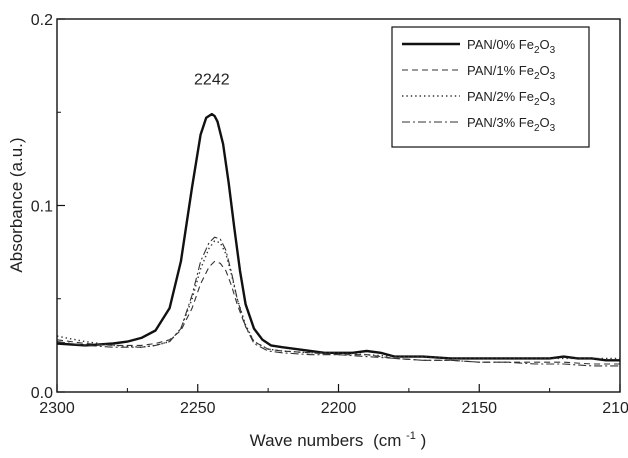 This screenshot has height=458, width=628. What do you see at coordinates (511, 124) in the screenshot?
I see `legend-label-3: PAN/3% Fe2O3` at bounding box center [511, 124].